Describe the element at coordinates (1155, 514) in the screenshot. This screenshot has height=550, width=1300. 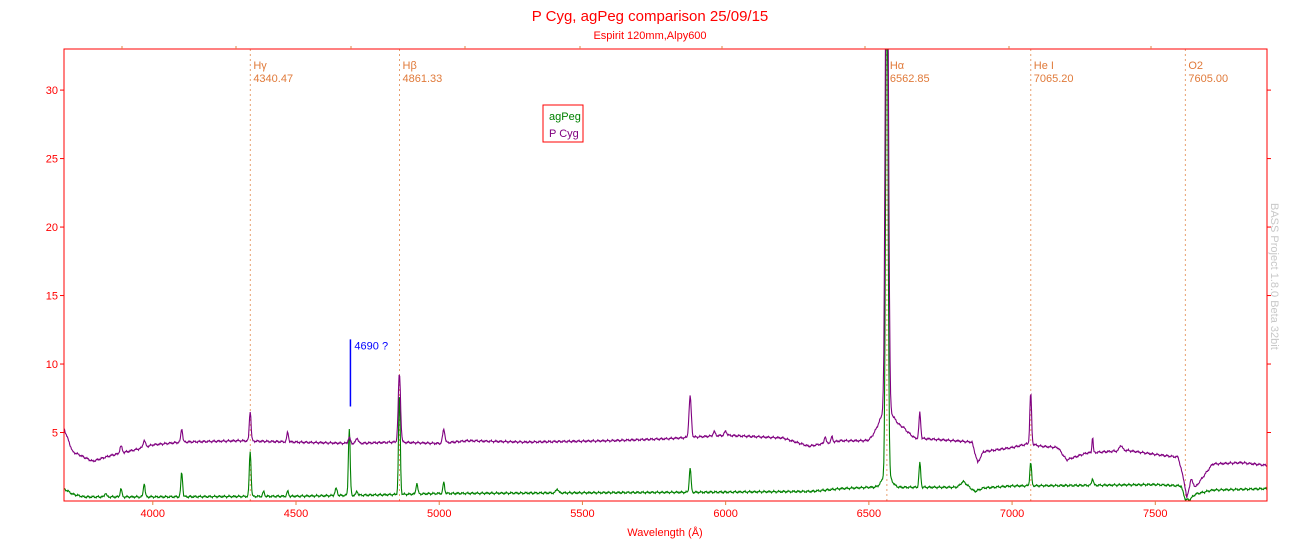
I see `x-tick-label: 7500` at that location.